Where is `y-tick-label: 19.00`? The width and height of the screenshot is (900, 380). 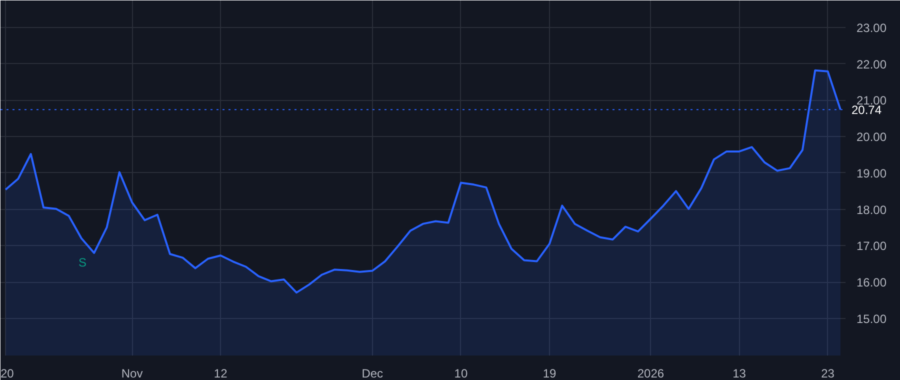 y-tick-label: 19.00 is located at coordinates (871, 173).